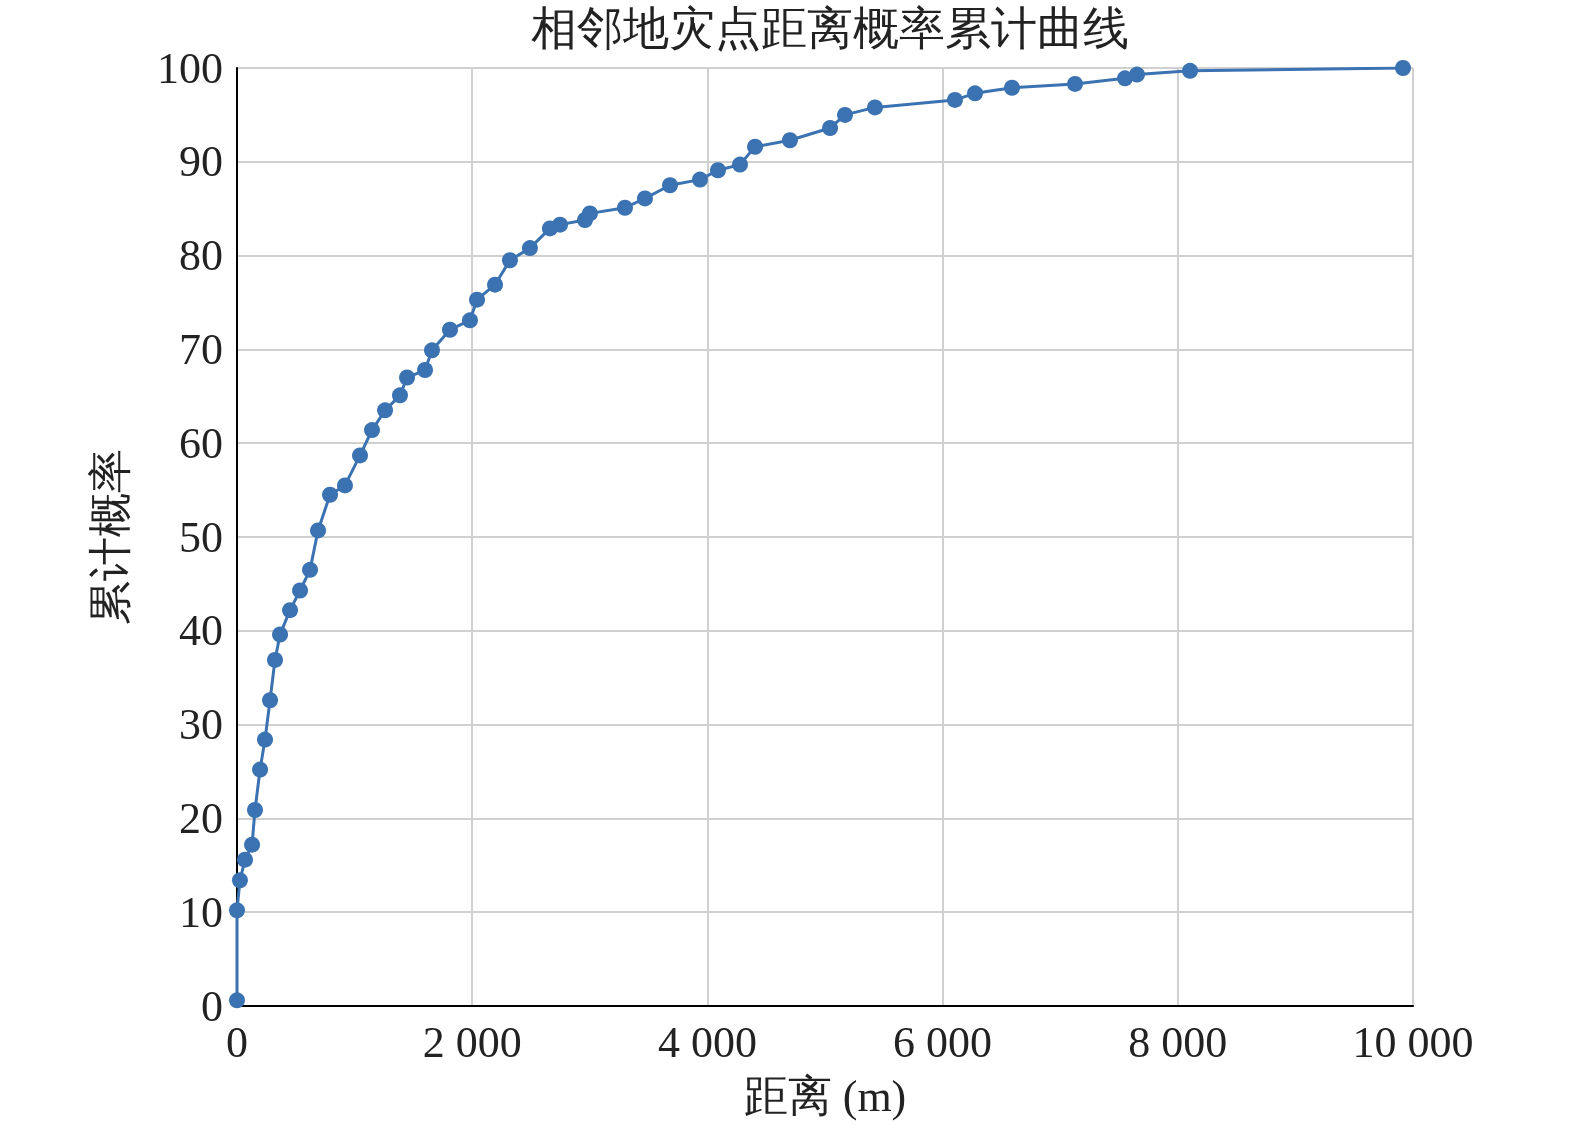 The width and height of the screenshot is (1575, 1148). What do you see at coordinates (201, 537) in the screenshot?
I see `y-tick-label: 50` at bounding box center [201, 537].